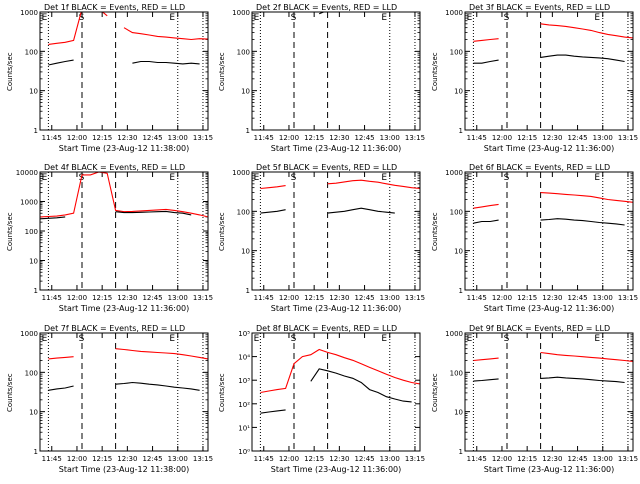 The width and height of the screenshot is (640, 484). I want to click on y-tick-label: 10⁴, so click(244, 358).